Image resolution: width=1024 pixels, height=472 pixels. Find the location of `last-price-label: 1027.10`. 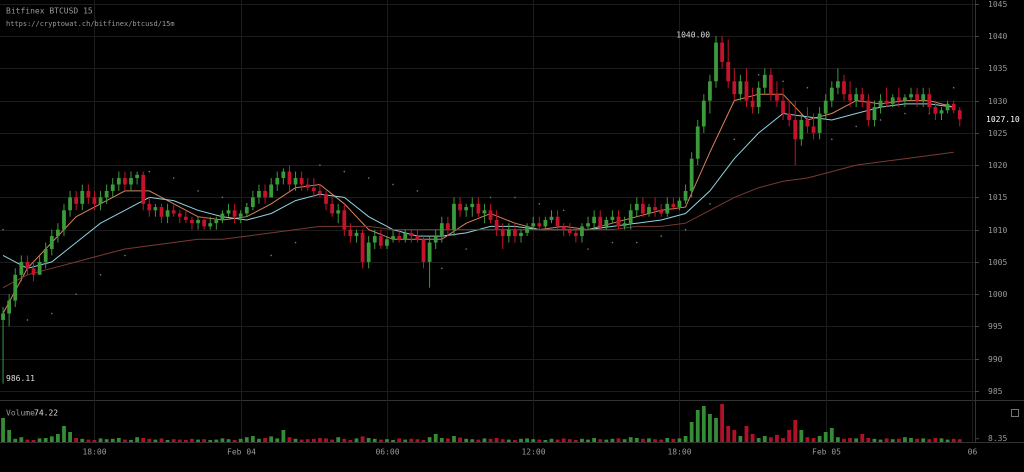

last-price-label: 1027.10 is located at coordinates (1003, 119).